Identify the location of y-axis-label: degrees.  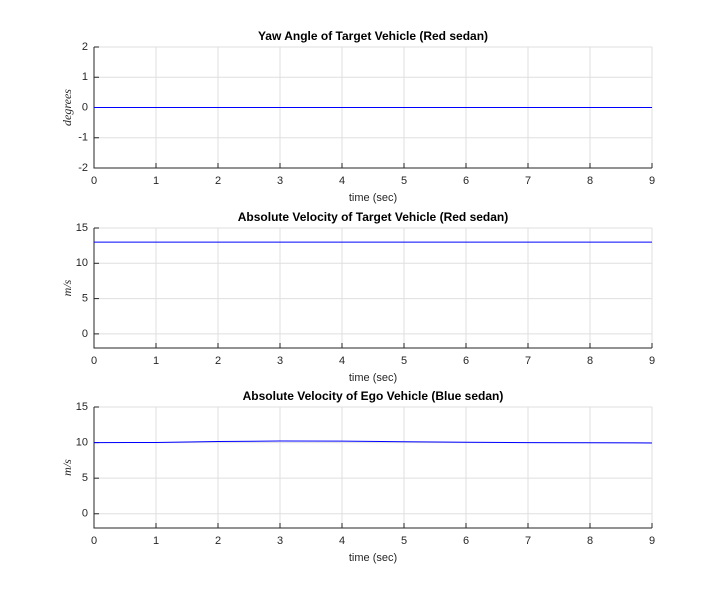
(67, 107).